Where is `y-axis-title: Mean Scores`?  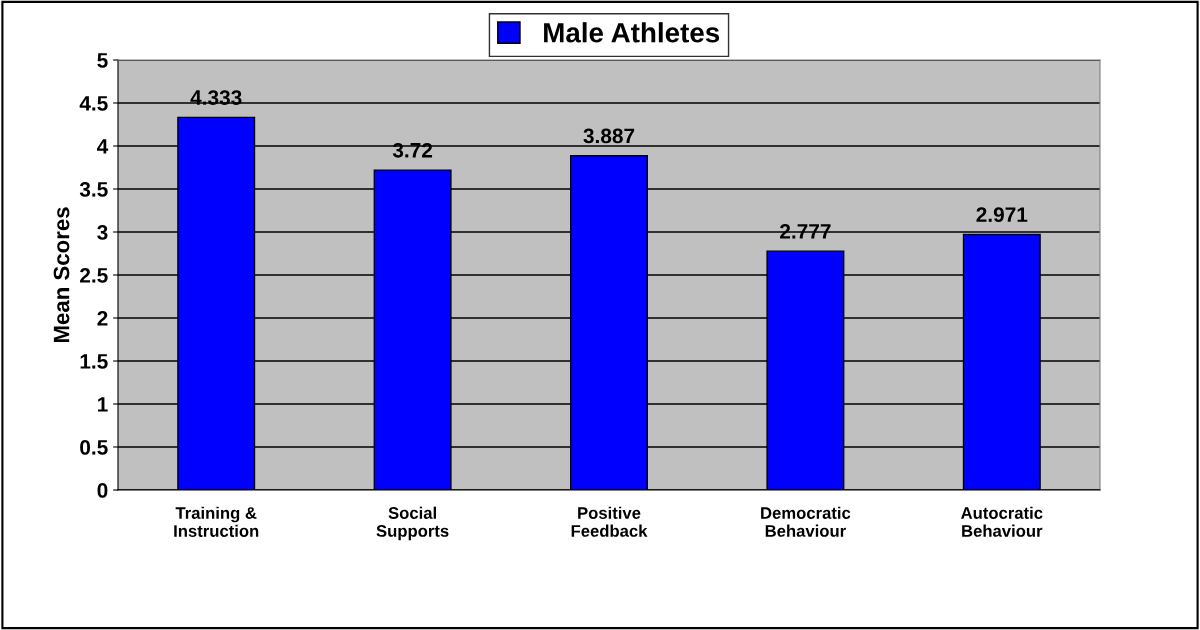 y-axis-title: Mean Scores is located at coordinates (61, 275).